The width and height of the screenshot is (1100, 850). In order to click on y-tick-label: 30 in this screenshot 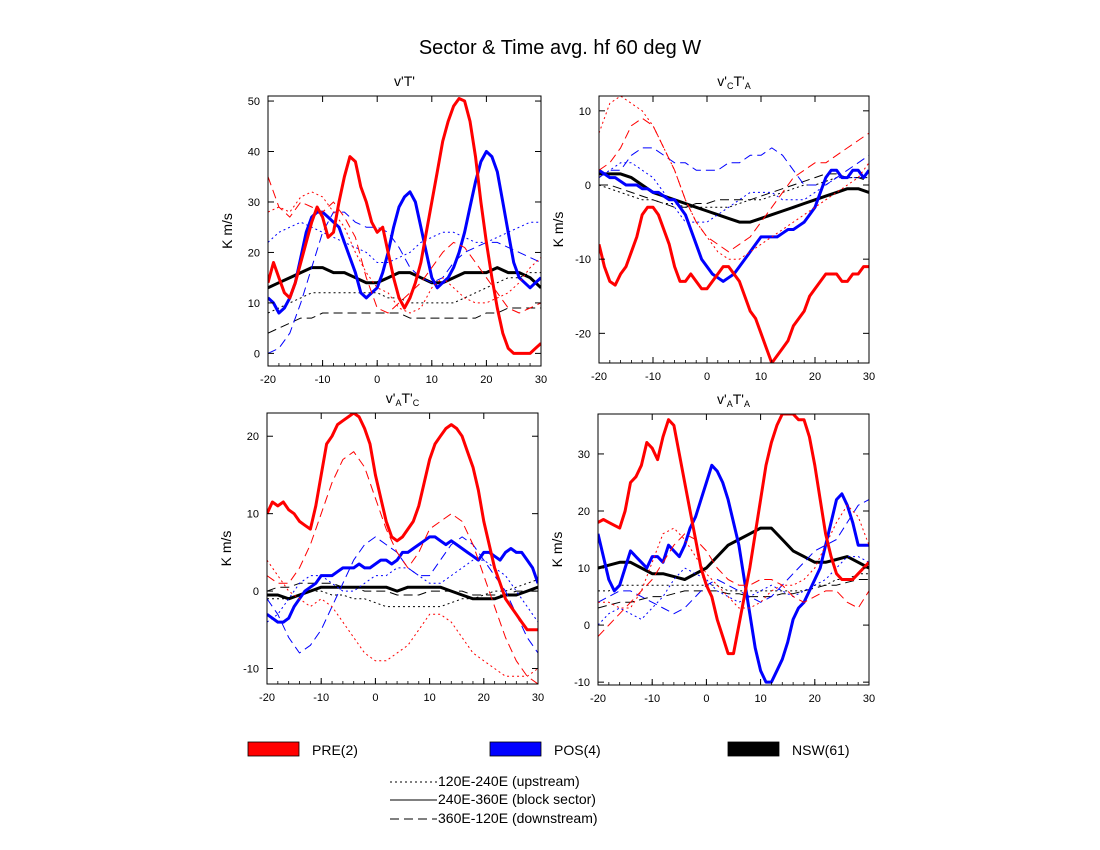, I will do `click(584, 455)`.